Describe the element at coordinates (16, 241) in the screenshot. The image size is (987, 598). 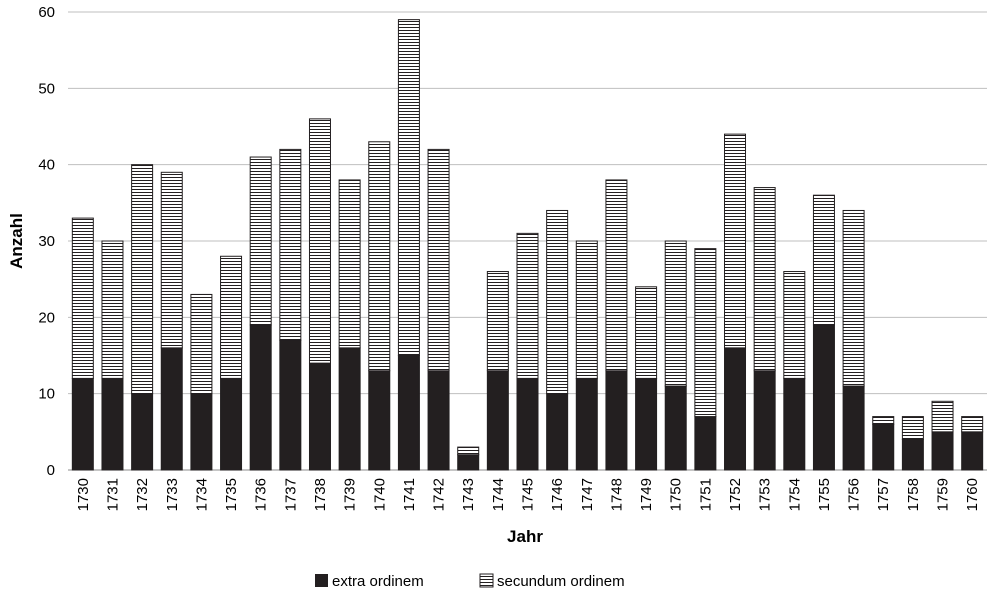
I see `y-axis-title: Anzahl` at that location.